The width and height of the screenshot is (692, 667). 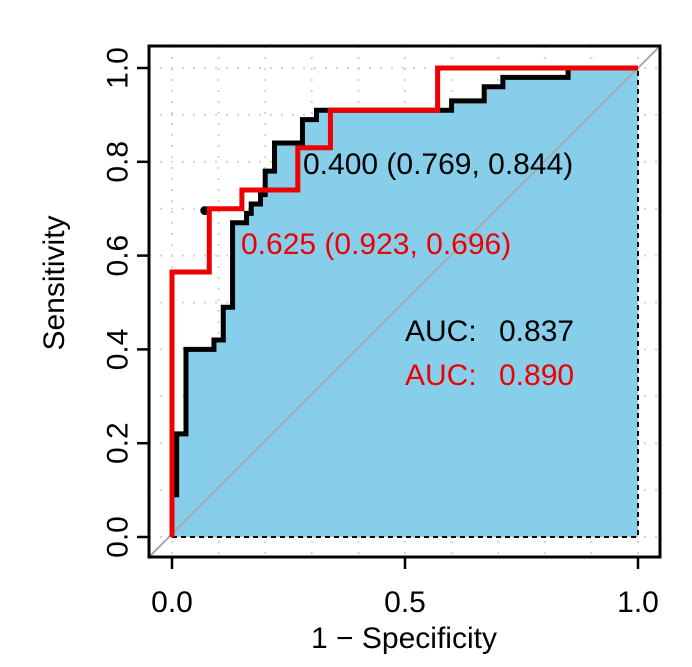 What do you see at coordinates (489, 375) in the screenshot?
I see `auc-label-red: AUC: 0.890` at bounding box center [489, 375].